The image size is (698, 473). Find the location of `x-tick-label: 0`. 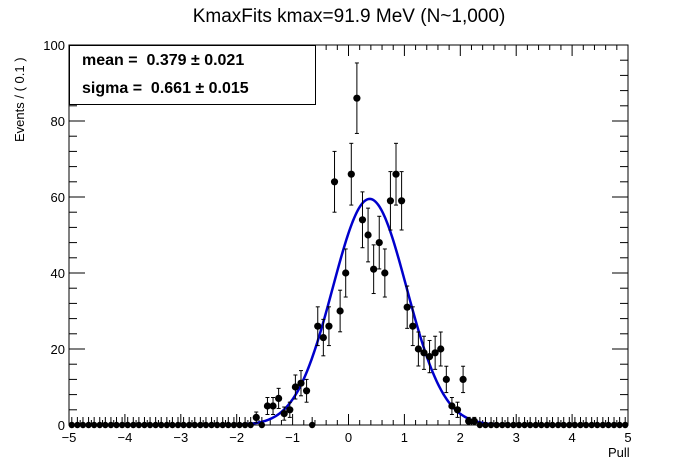

x-tick-label: 0 is located at coordinates (348, 437).